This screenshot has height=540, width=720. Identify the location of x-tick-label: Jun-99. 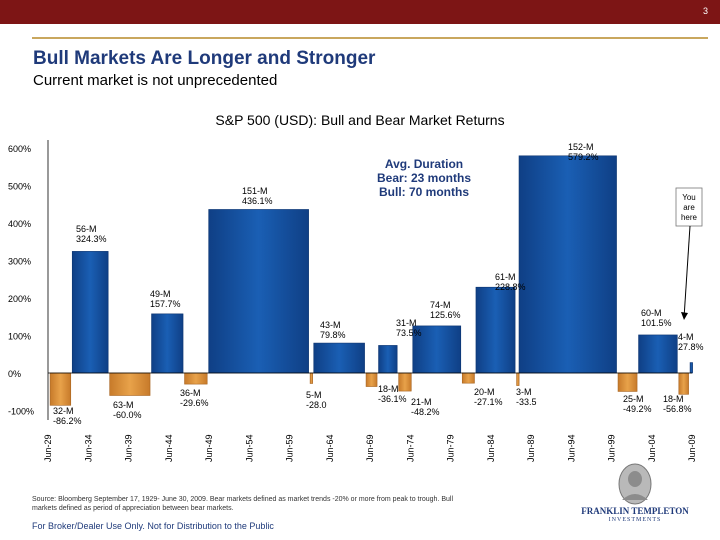
(612, 448).